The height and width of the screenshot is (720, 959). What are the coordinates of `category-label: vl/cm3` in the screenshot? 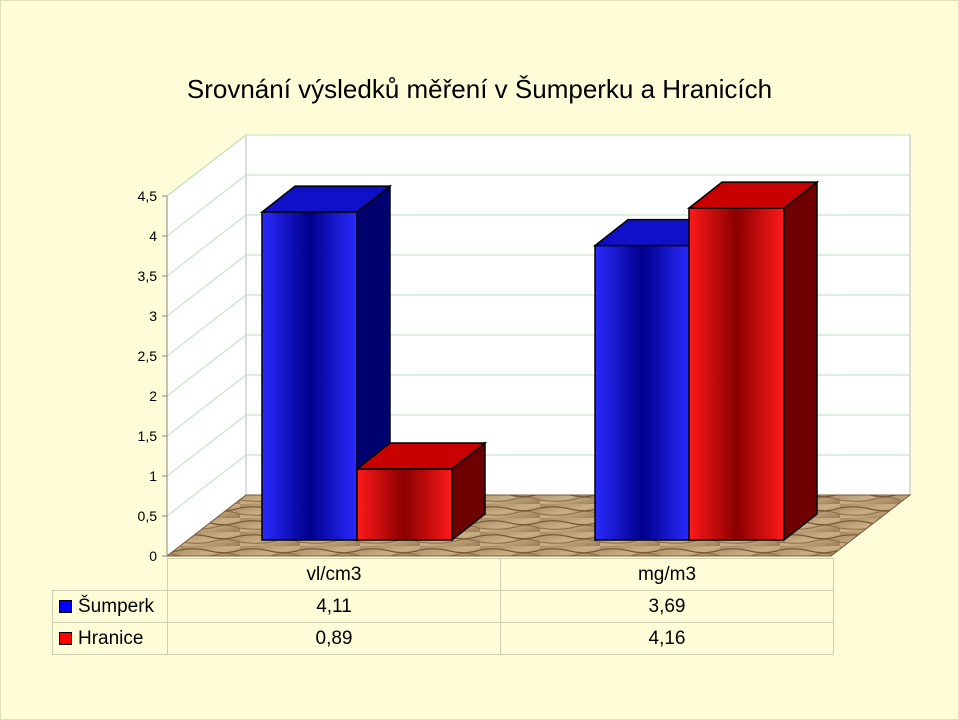 It's located at (334, 574).